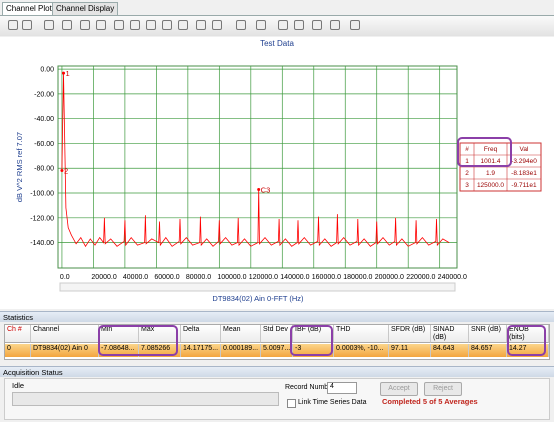  What do you see at coordinates (119, 334) in the screenshot?
I see `table-header: Min` at bounding box center [119, 334].